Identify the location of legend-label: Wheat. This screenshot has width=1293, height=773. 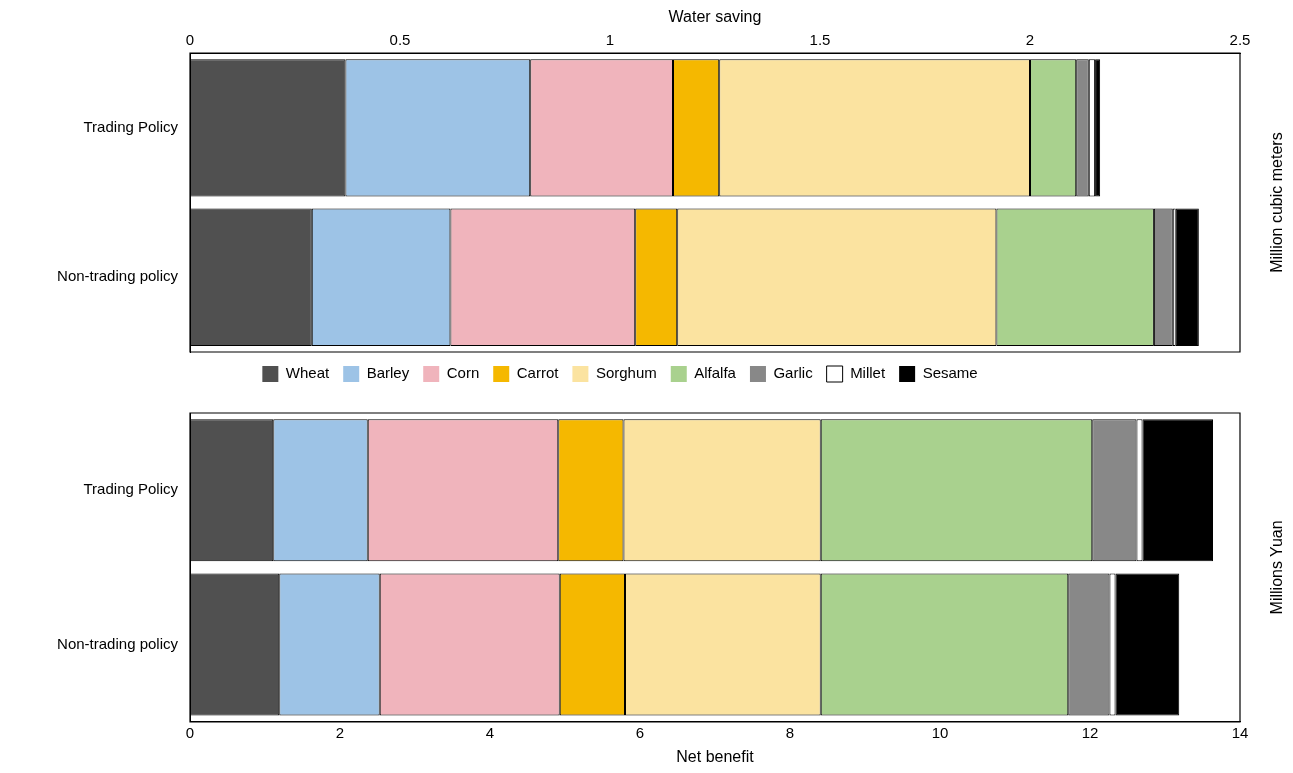
(308, 373).